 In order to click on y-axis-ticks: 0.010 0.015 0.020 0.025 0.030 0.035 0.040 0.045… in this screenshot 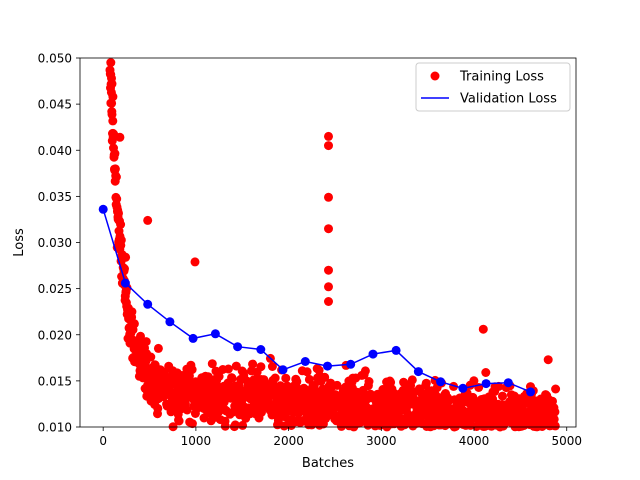, I will do `click(59, 243)`.